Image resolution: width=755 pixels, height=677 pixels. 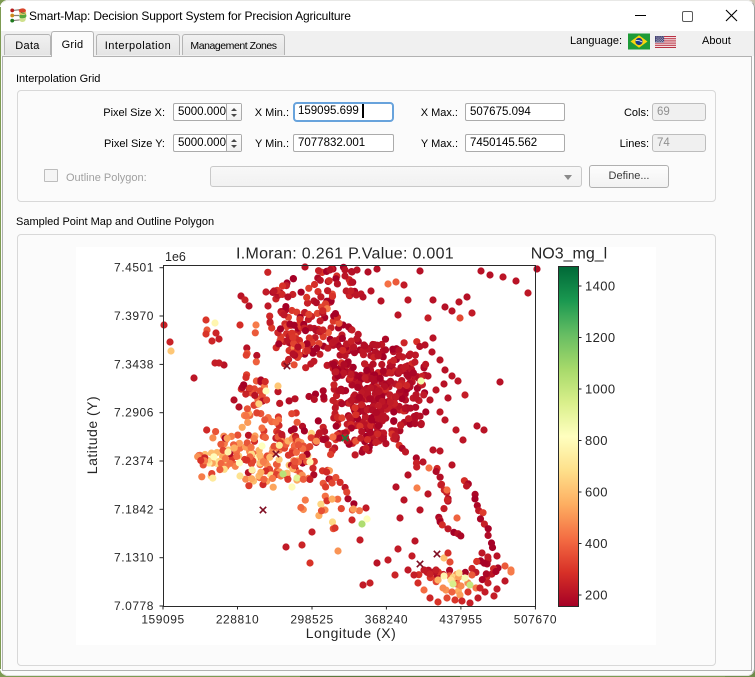 I want to click on svg-text: 7.4501, so click(x=134, y=268).